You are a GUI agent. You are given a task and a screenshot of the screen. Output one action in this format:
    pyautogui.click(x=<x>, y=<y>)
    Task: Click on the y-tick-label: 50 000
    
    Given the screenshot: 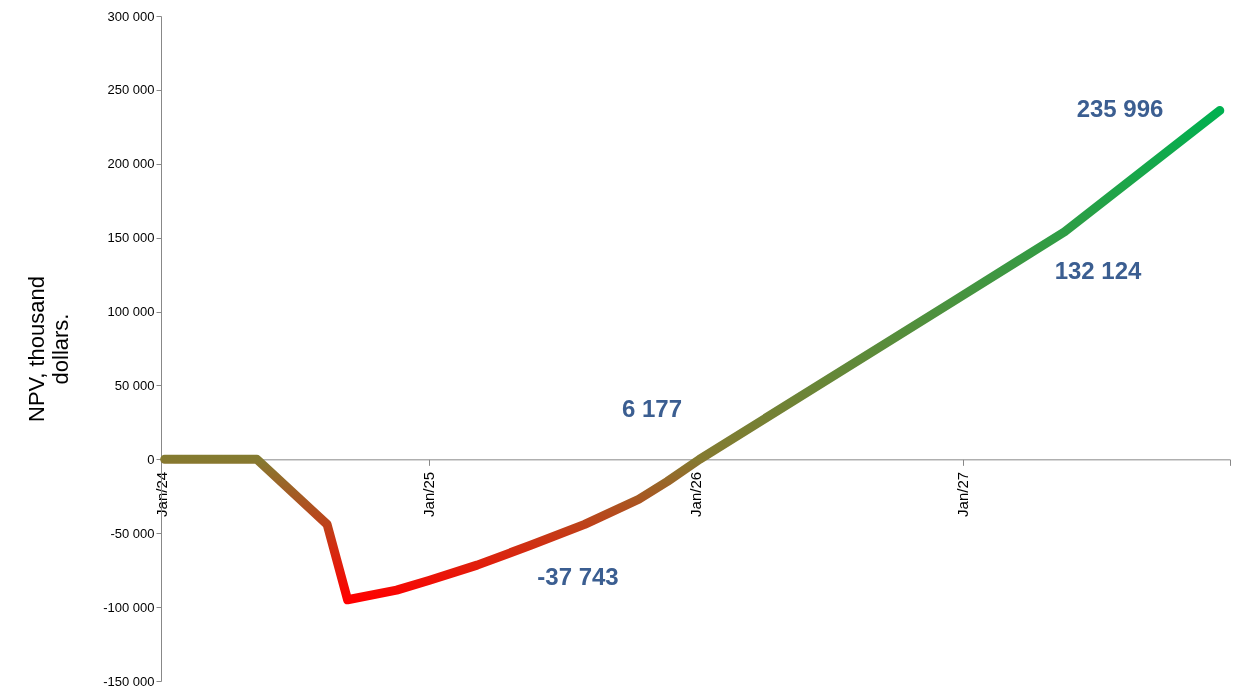 What is the action you would take?
    pyautogui.click(x=134, y=385)
    